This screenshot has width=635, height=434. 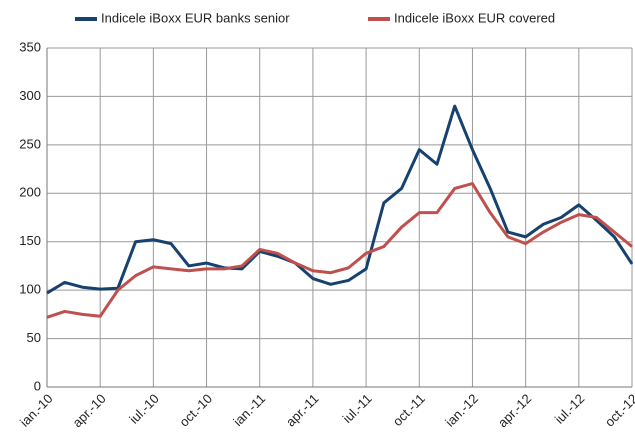 What do you see at coordinates (357, 408) in the screenshot?
I see `x-tick-label: iul.-11` at bounding box center [357, 408].